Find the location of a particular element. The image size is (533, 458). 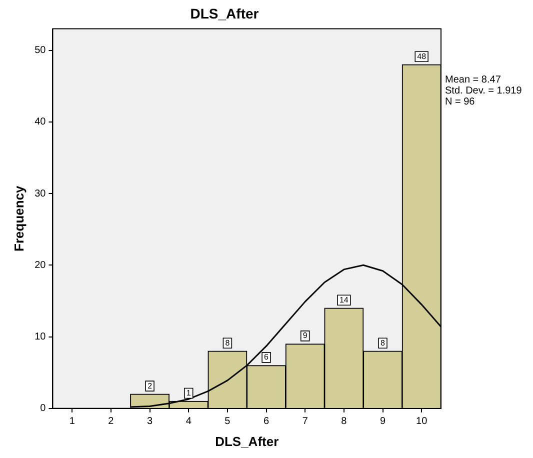

y-tick-label: 10 is located at coordinates (40, 337).